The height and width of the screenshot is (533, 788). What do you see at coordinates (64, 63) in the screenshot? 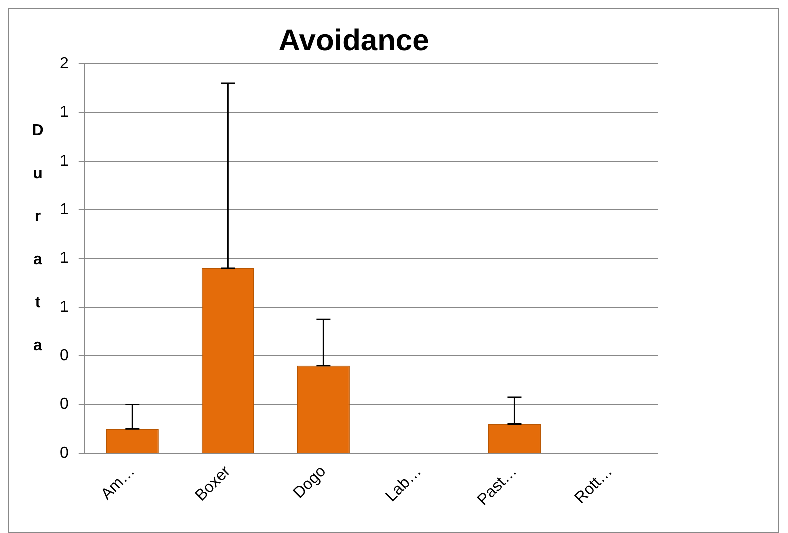
I see `y-tick-label: 2` at bounding box center [64, 63].